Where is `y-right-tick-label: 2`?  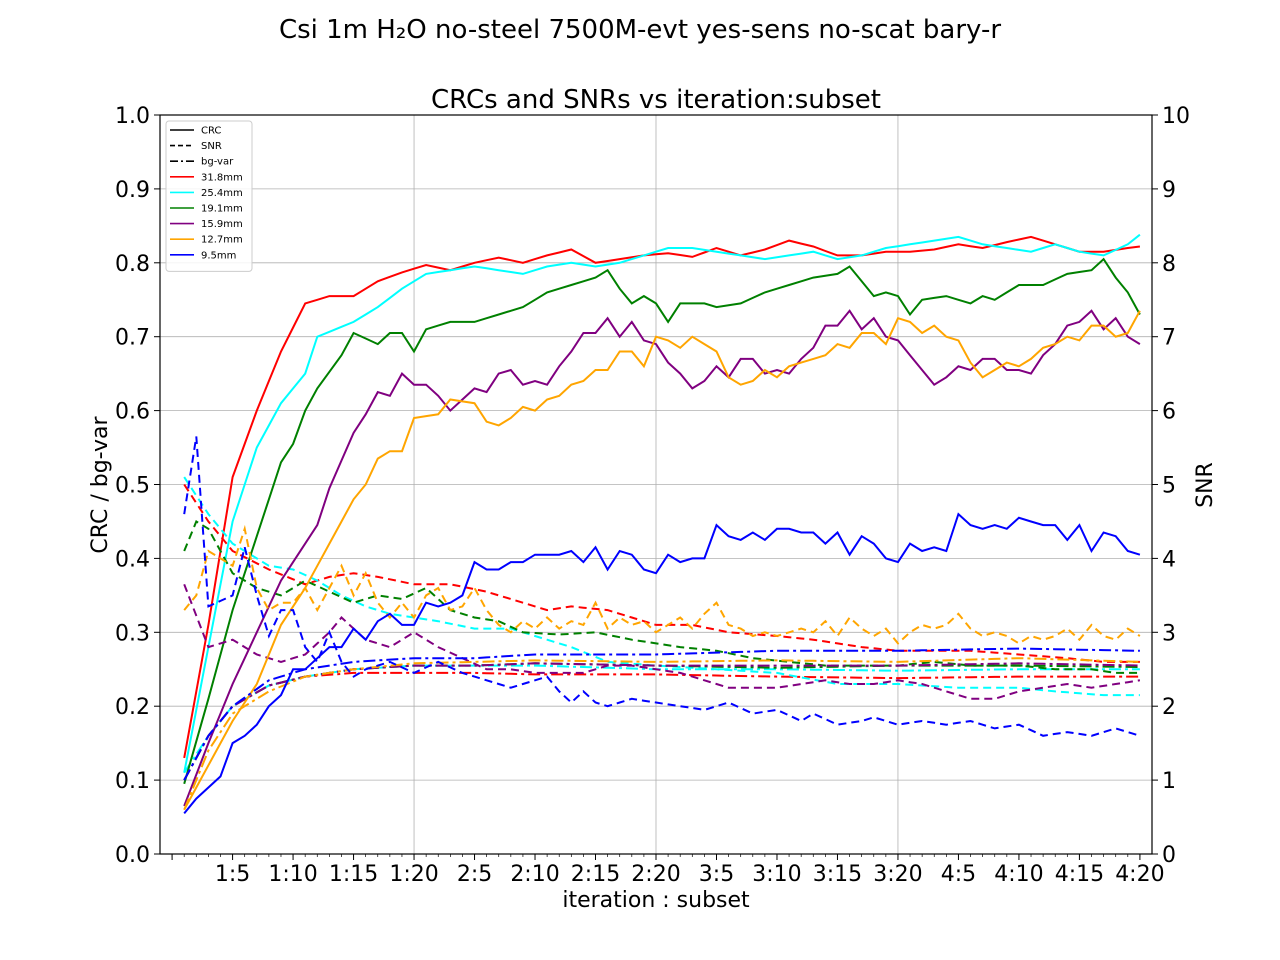 y-right-tick-label: 2 is located at coordinates (1169, 707).